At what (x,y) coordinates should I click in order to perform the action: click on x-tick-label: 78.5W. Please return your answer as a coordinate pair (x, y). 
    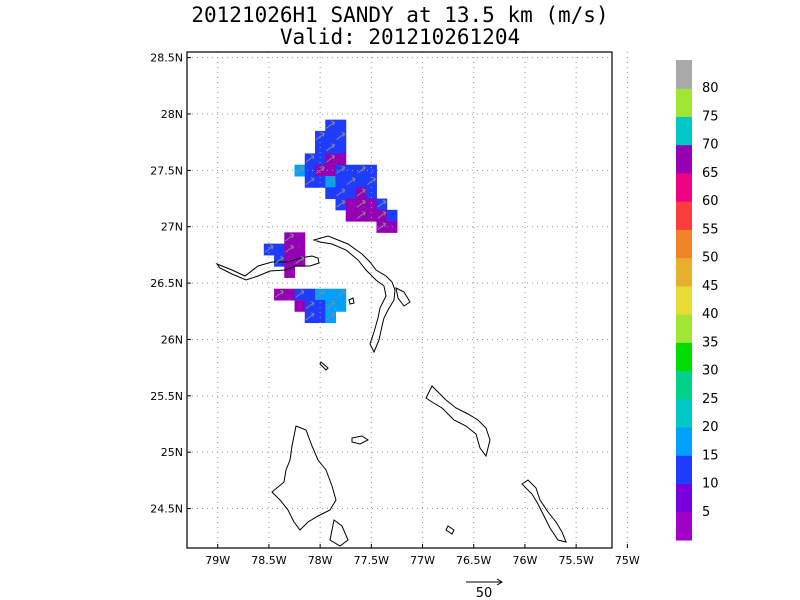
    Looking at the image, I should click on (268, 560).